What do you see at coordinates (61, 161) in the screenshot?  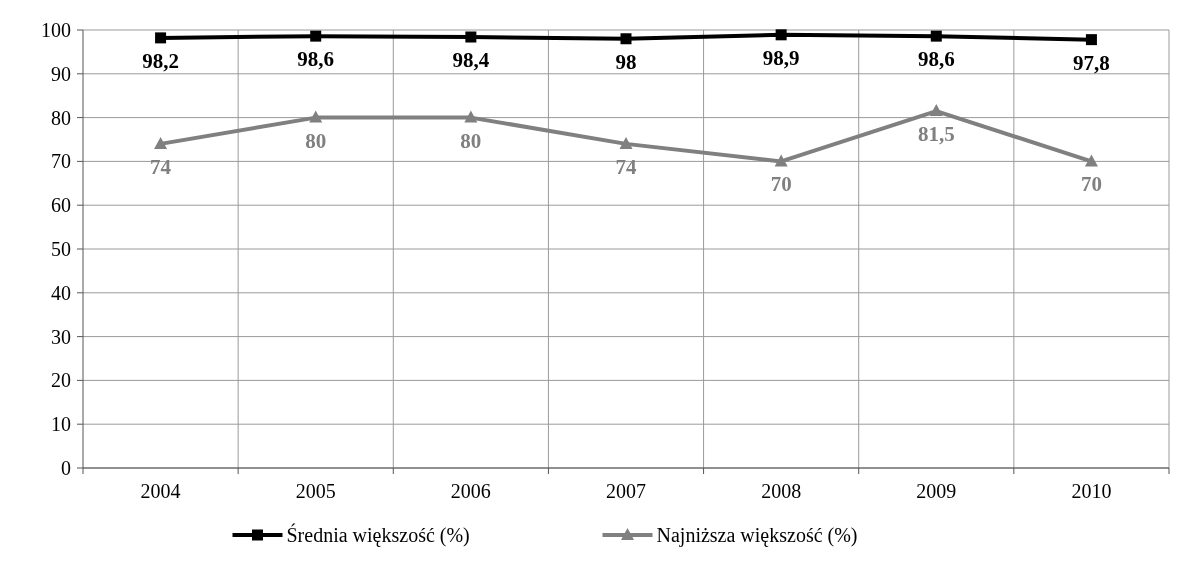 I see `y-tick-label: 70` at bounding box center [61, 161].